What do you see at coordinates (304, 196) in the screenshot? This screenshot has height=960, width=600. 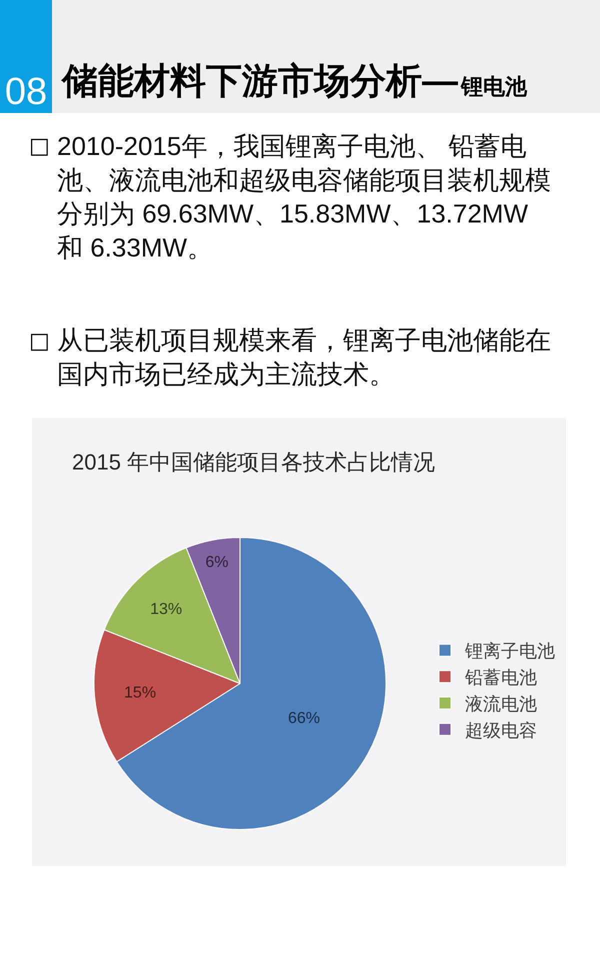 I see `text: 2010-2015年，我国锂离子电池、 铅蓄电池、液流电池和超级电容储能项目装机规模分别为 69.63MW、15.83MW、13.72MW和 6.33MW。` at bounding box center [304, 196].